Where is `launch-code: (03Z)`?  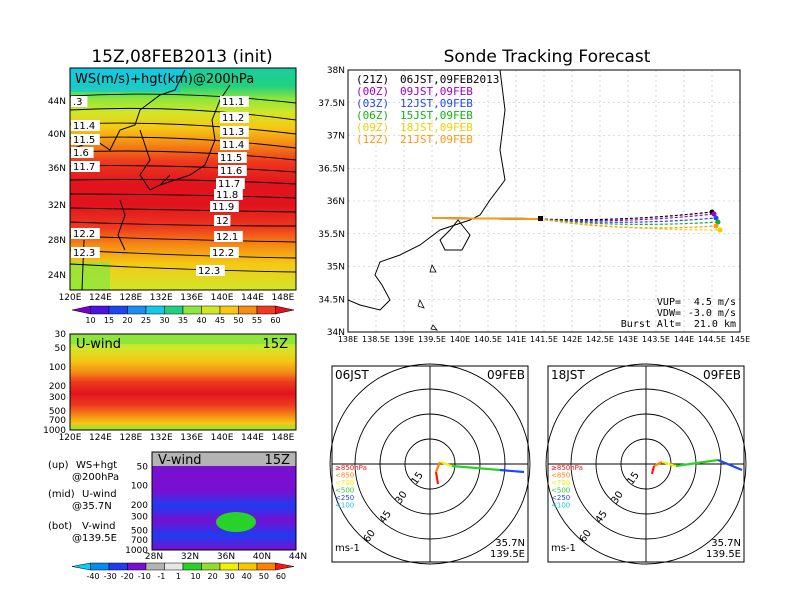
launch-code: (03Z) is located at coordinates (372, 103).